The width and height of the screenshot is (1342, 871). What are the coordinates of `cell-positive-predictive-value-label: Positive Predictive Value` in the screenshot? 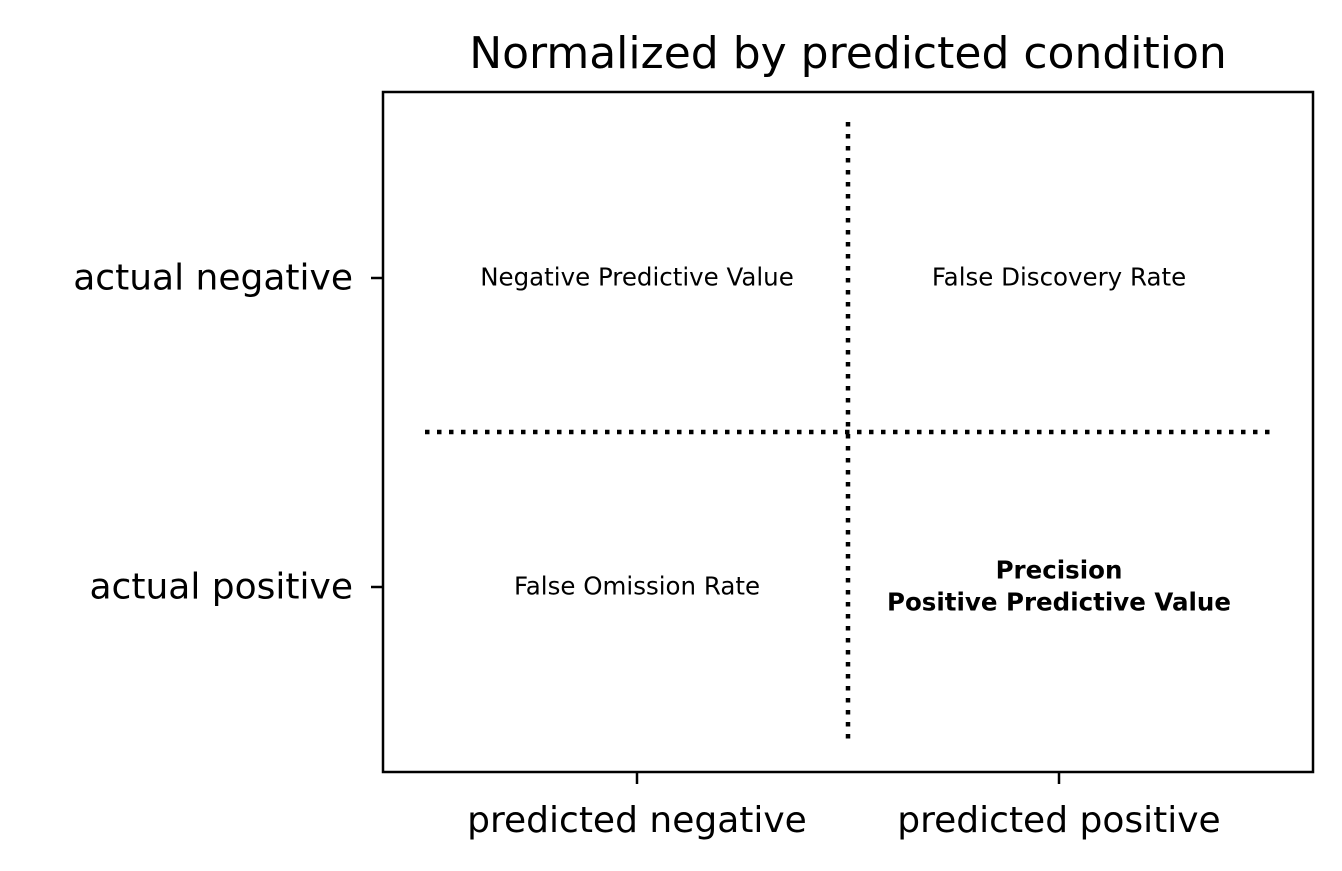 It's located at (1059, 602).